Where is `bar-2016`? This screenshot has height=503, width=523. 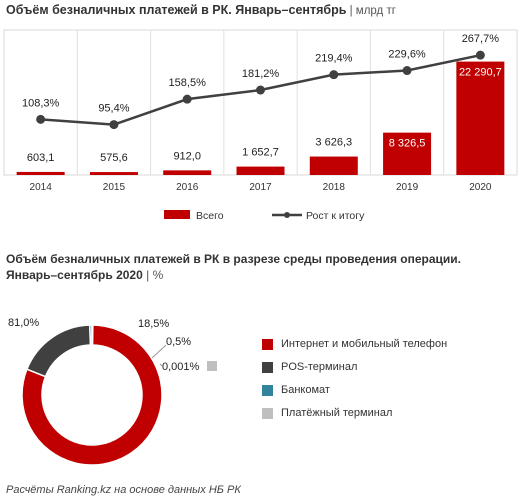
bar-2016 is located at coordinates (187, 172).